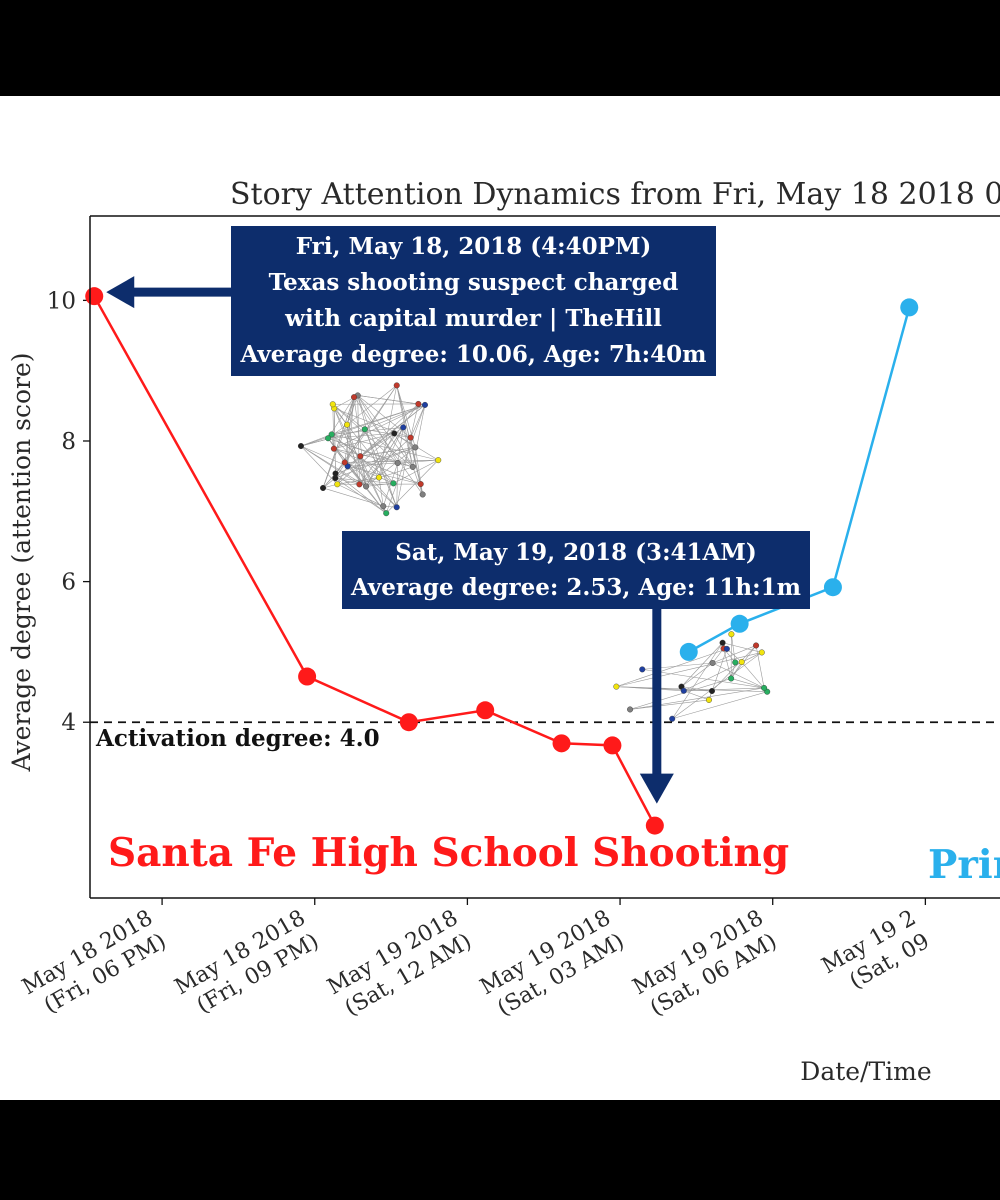 The width and height of the screenshot is (1000, 1200). What do you see at coordinates (473, 282) in the screenshot?
I see `annotation-line: Texas shooting suspect charged` at bounding box center [473, 282].